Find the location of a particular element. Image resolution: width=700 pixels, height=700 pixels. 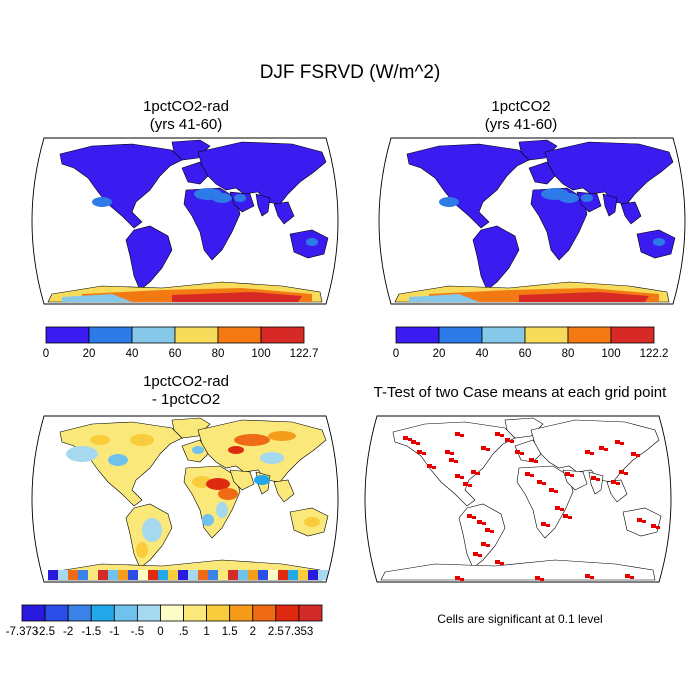

map-outline is located at coordinates (185, 499).